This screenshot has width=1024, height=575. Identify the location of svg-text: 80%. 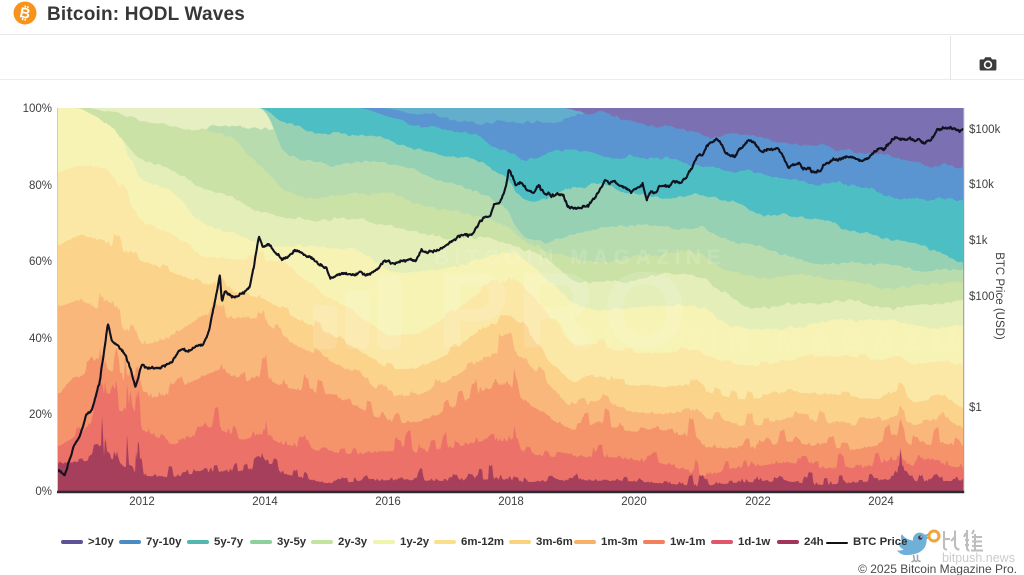
(40, 186).